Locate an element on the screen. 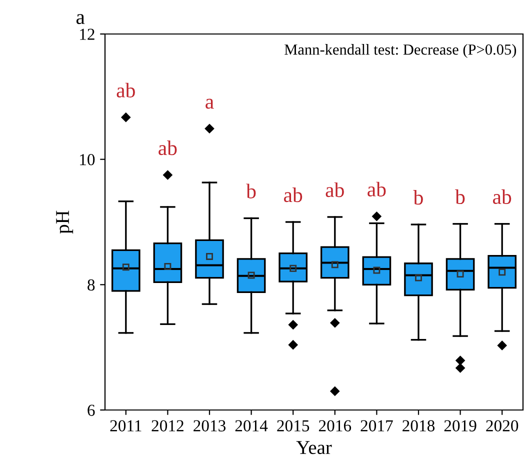 Image resolution: width=526 pixels, height=470 pixels. x-tick-label: 2013 is located at coordinates (210, 426).